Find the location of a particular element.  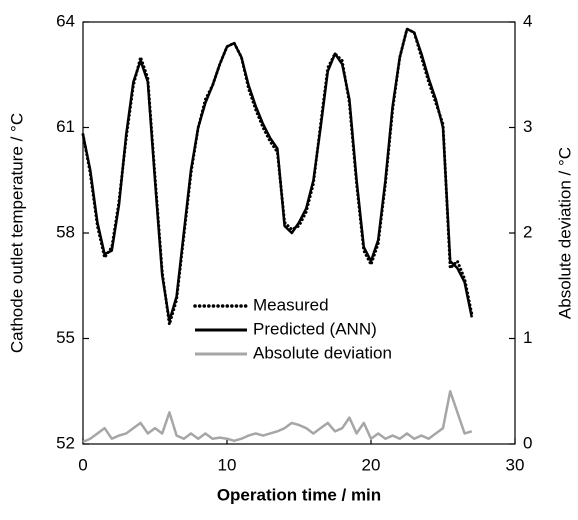

y2-tick-label: 3 is located at coordinates (527, 126).